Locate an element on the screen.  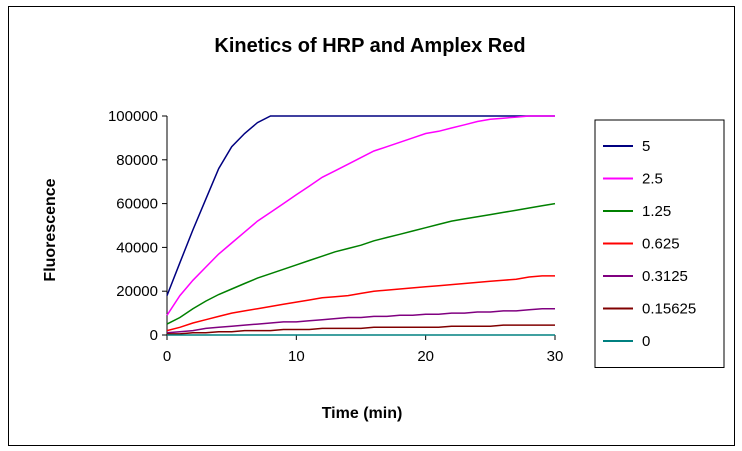
y-tick-label: 100000 is located at coordinates (133, 116).